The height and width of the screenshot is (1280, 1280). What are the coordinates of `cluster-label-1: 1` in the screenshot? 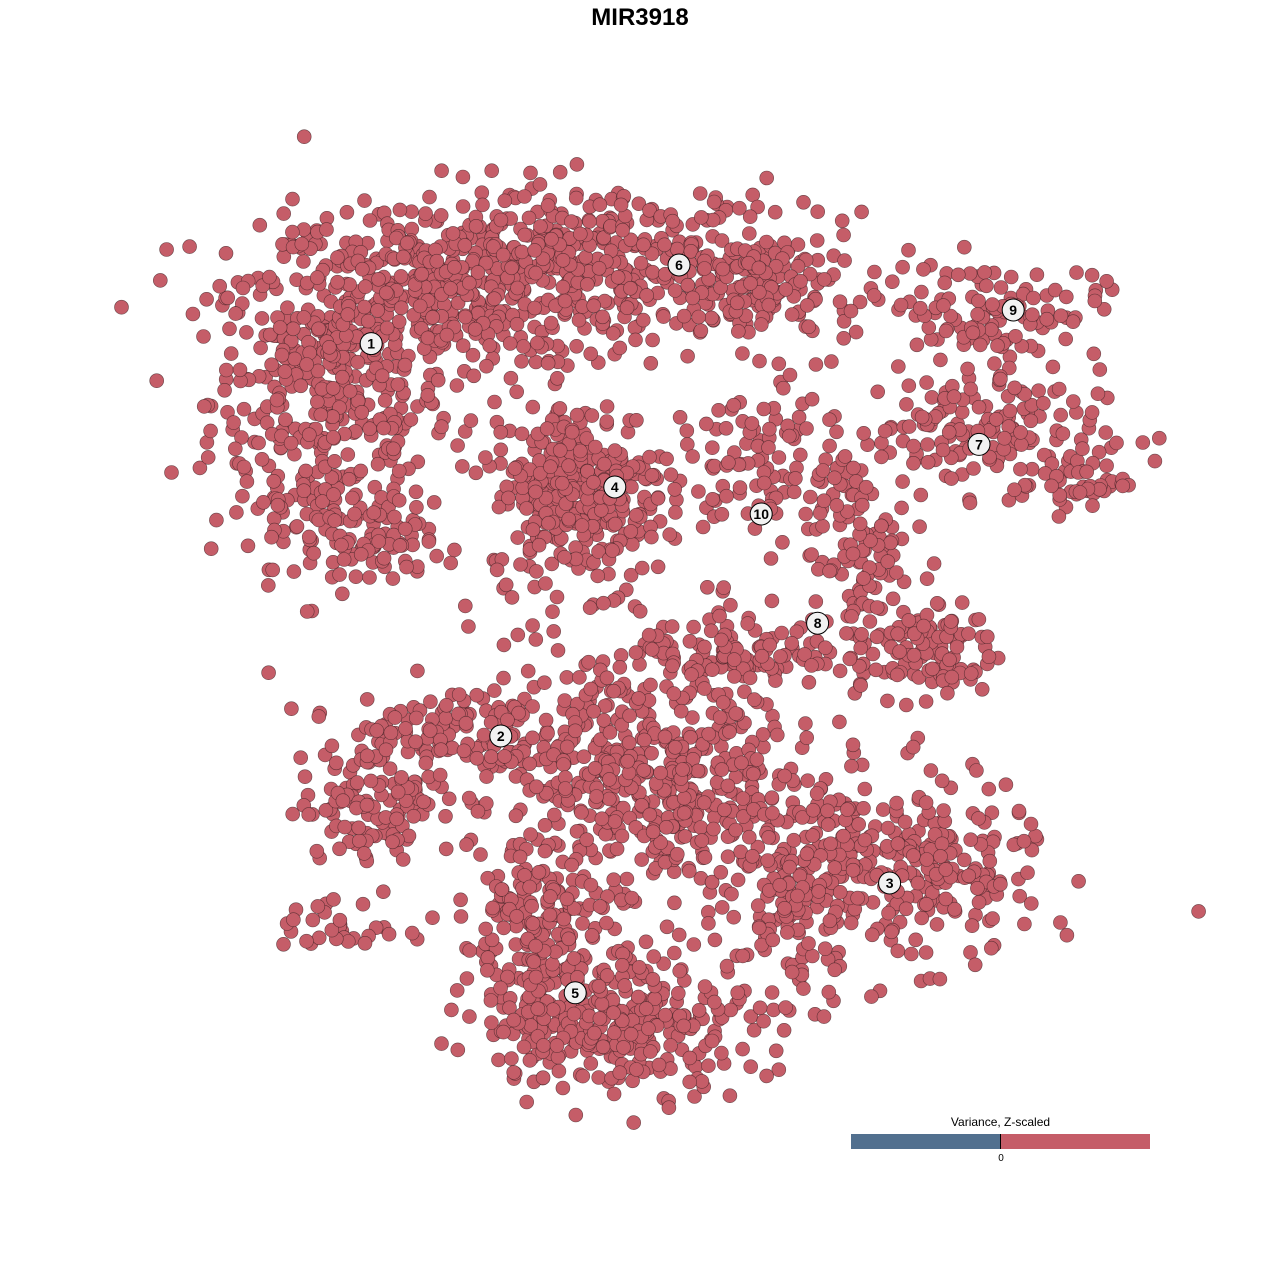 It's located at (371, 344).